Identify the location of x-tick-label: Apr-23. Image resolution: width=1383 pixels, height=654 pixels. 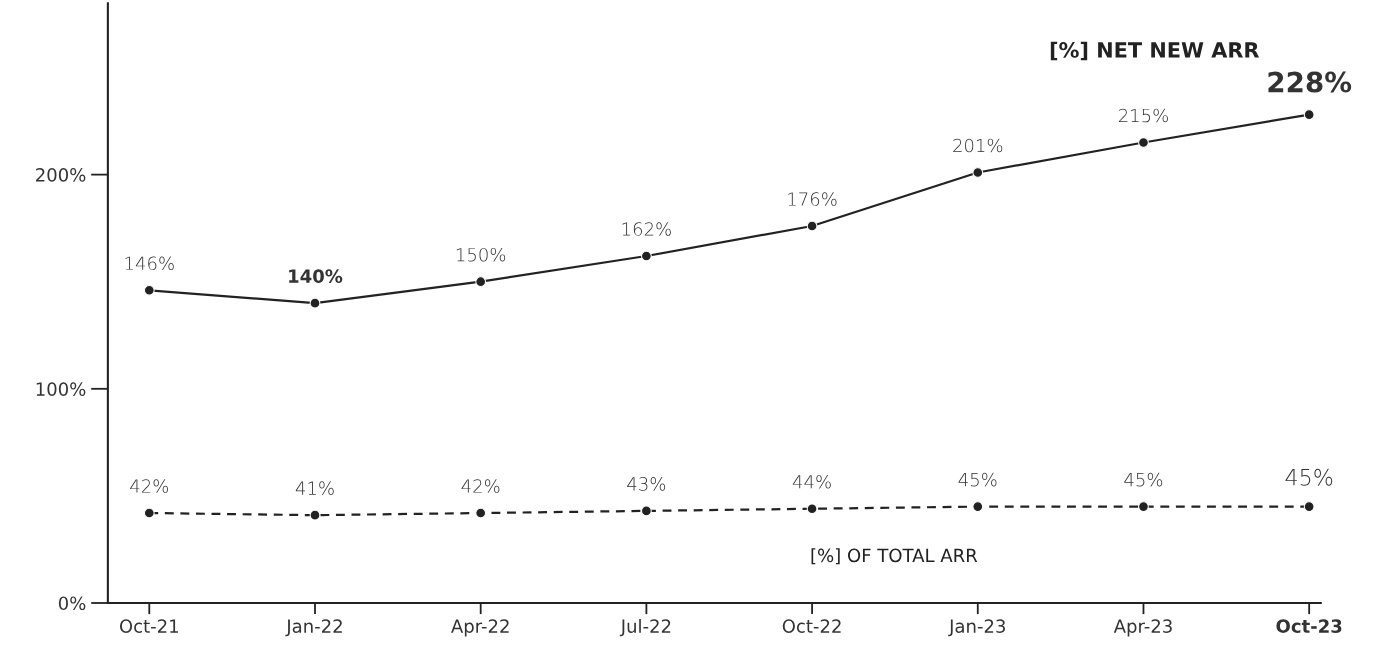
(1142, 628).